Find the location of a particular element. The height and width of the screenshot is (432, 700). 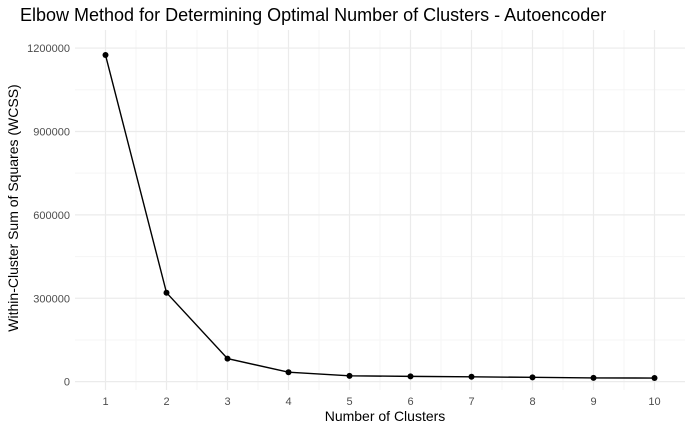

x-tick-label: 4 is located at coordinates (288, 402).